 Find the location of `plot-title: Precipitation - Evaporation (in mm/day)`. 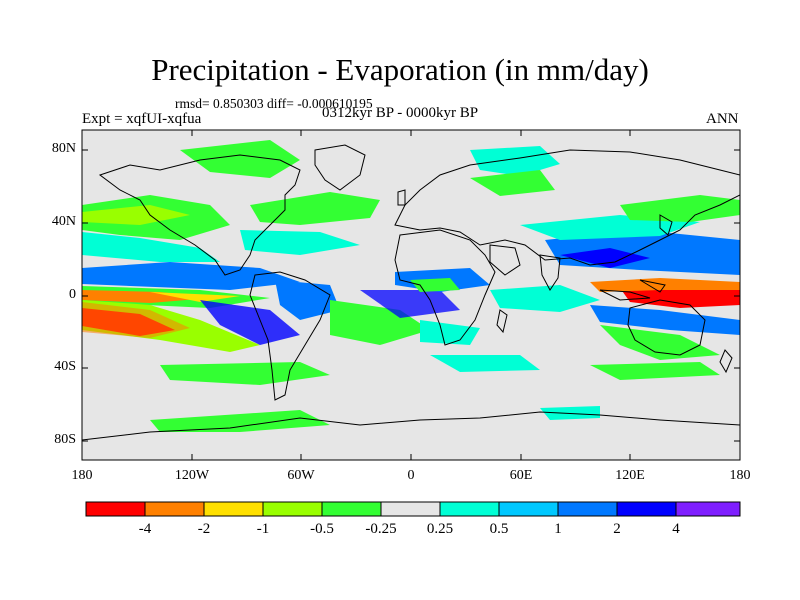

plot-title: Precipitation - Evaporation (in mm/day) is located at coordinates (400, 69).